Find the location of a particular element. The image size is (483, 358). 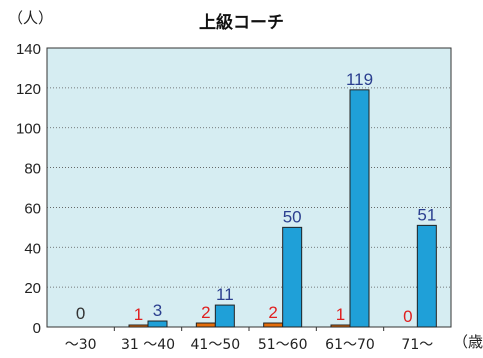

data-label: 50 is located at coordinates (292, 216).